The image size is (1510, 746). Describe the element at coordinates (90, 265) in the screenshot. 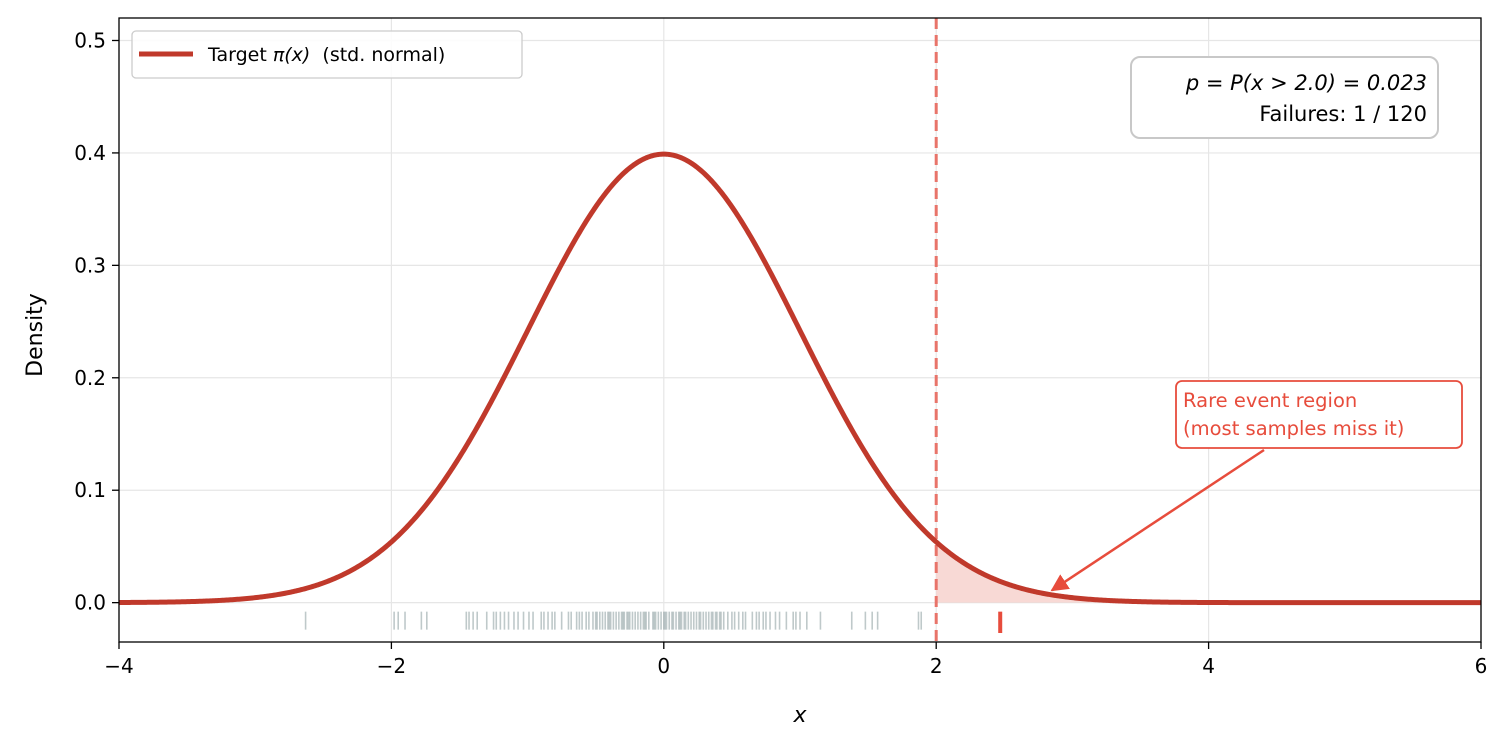

I see `y-tick-label-3: 0.3` at that location.